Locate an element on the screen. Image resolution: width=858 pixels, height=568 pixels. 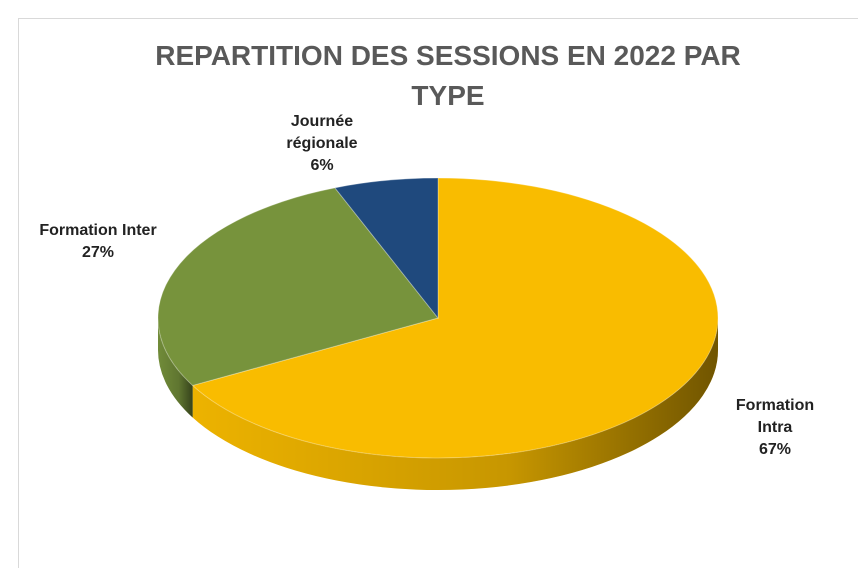
category-label: Formation Inter is located at coordinates (98, 230).